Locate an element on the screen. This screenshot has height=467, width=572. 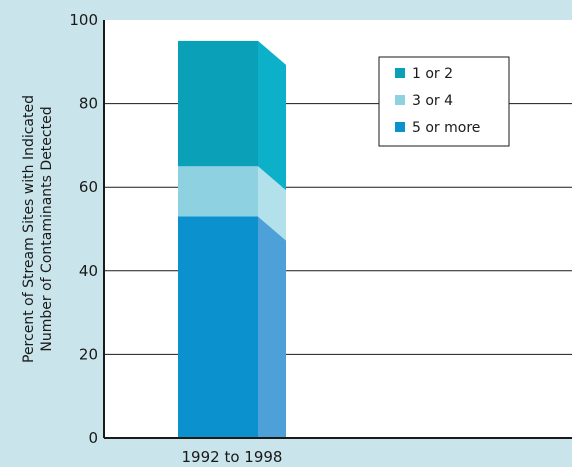
y-tick-label-100: 100 is located at coordinates (83, 20).